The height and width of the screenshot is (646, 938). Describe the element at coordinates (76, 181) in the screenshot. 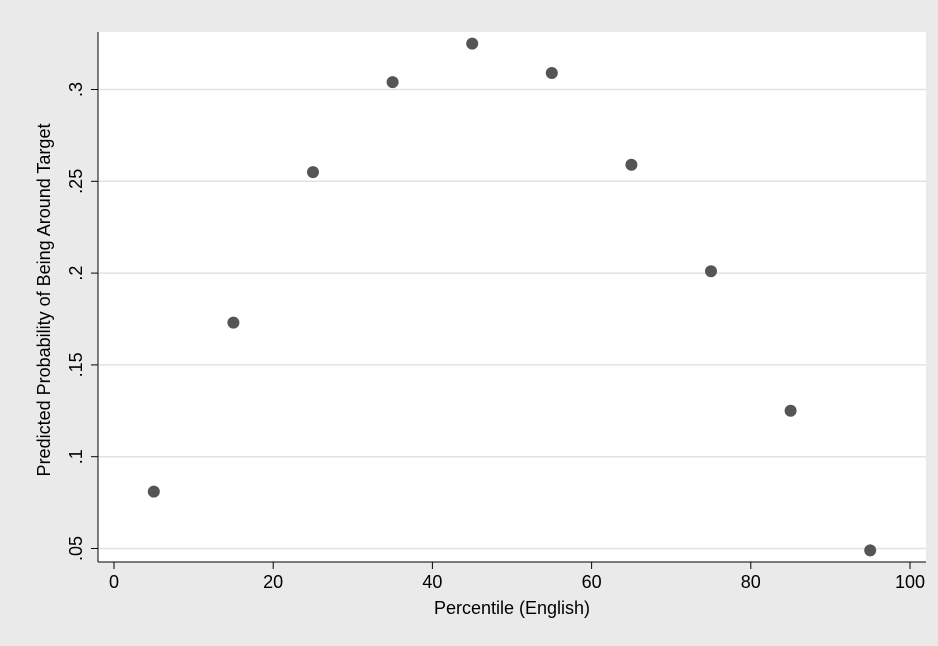

I see `y-tick-label: .25` at that location.